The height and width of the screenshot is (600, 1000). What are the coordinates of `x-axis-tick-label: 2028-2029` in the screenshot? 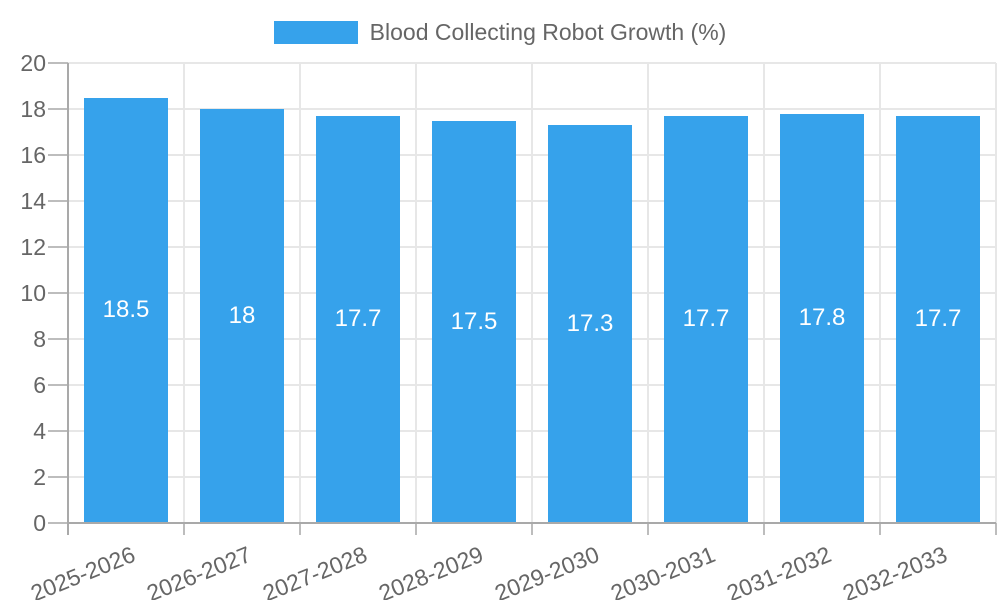 It's located at (431, 570).